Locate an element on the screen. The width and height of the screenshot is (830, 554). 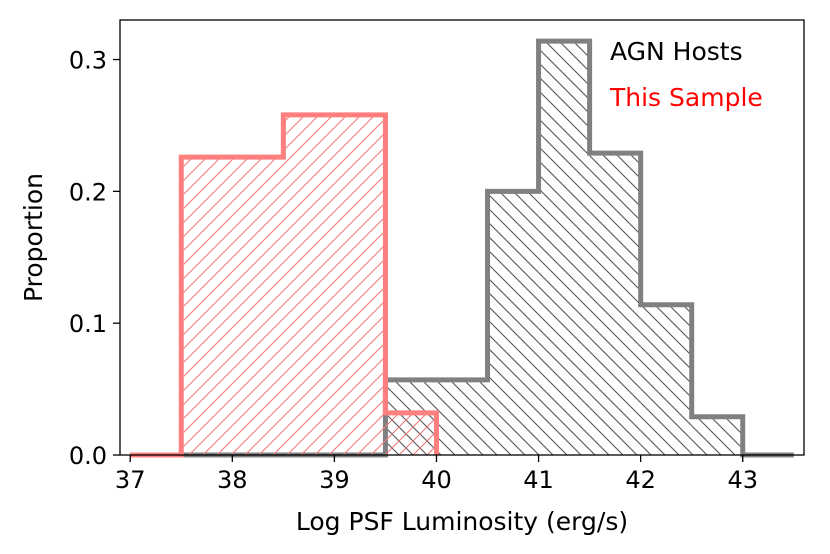
y-tick-label: 0.3 is located at coordinates (88, 61).